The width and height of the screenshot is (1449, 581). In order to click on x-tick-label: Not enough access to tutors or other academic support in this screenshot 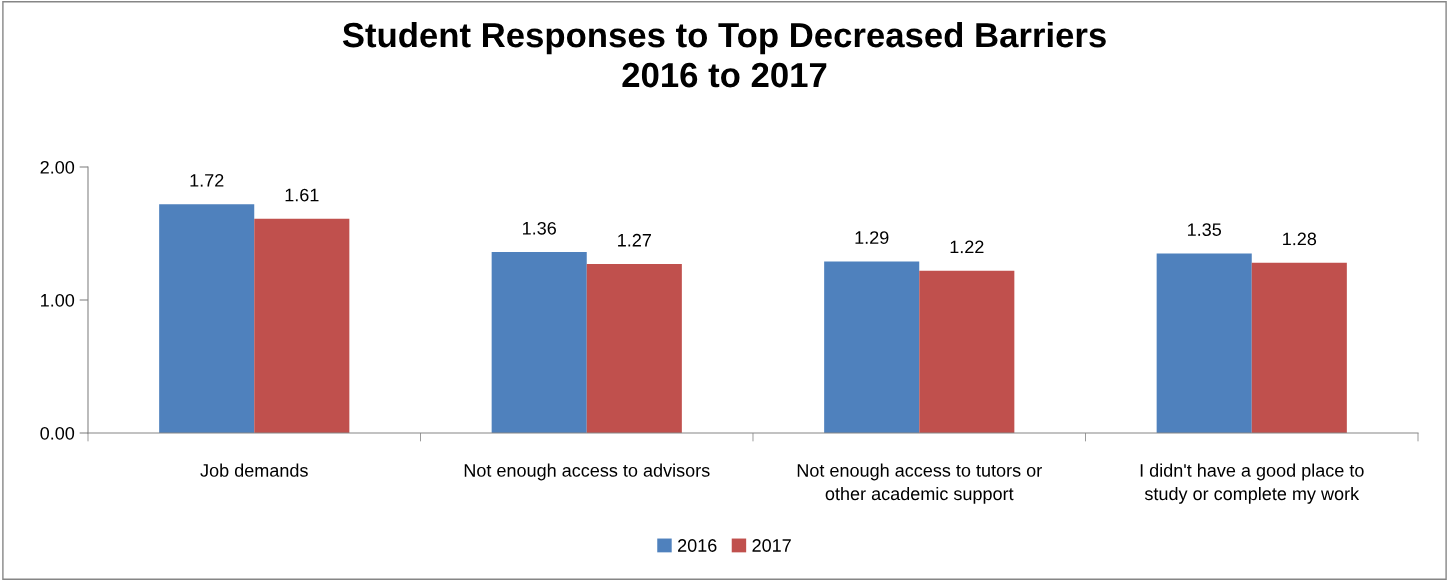, I will do `click(919, 483)`.